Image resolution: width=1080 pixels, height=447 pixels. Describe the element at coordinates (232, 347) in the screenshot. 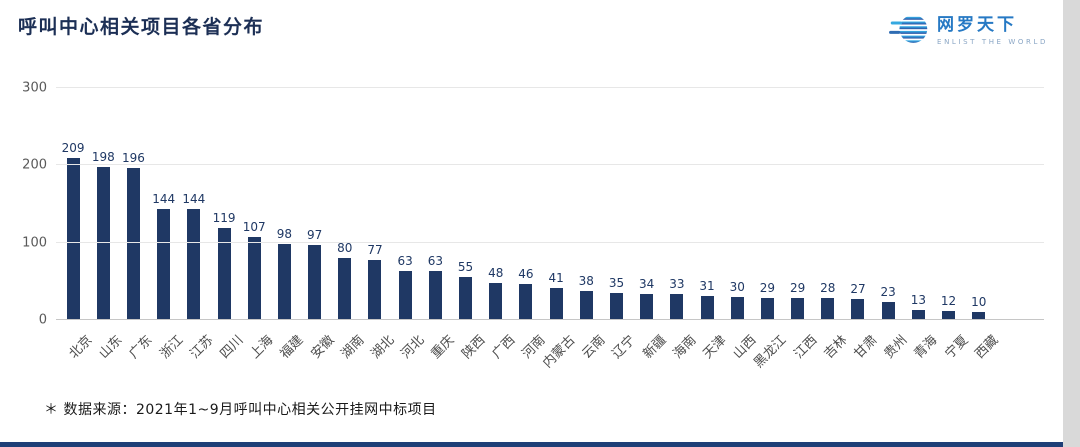

I see `x-axis-label: 四川` at that location.